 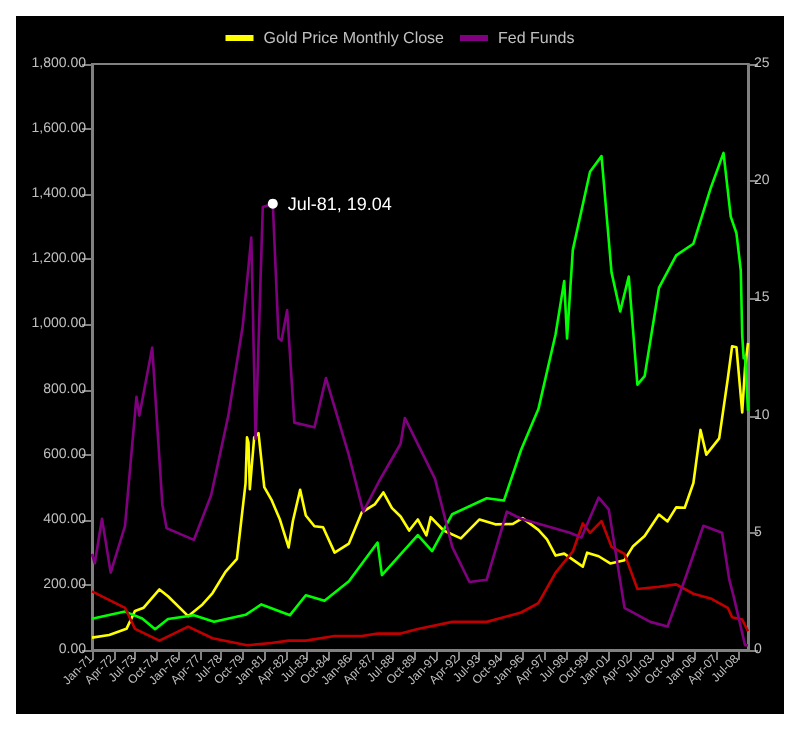 I want to click on annotation: Jul-81, 19.04, so click(x=339, y=203).